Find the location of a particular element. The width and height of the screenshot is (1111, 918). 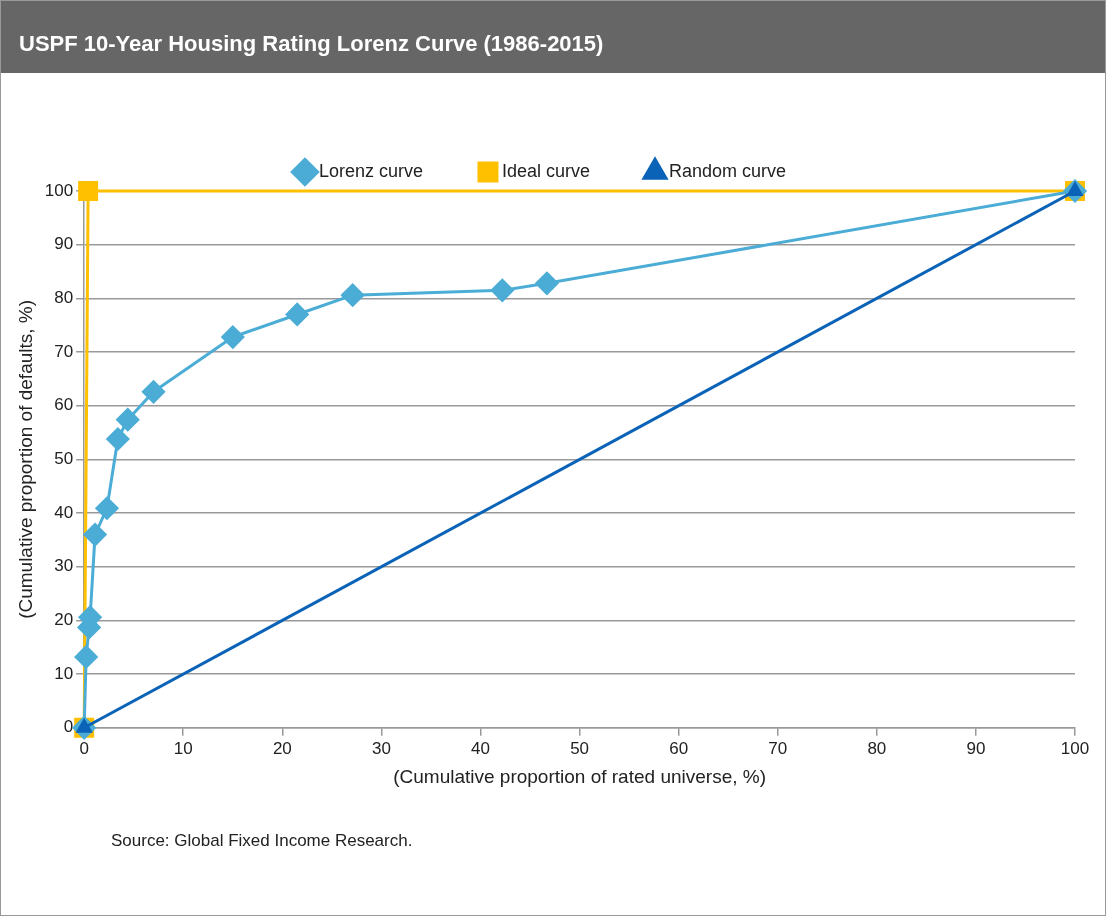

y-tick-label: 90 is located at coordinates (64, 244).